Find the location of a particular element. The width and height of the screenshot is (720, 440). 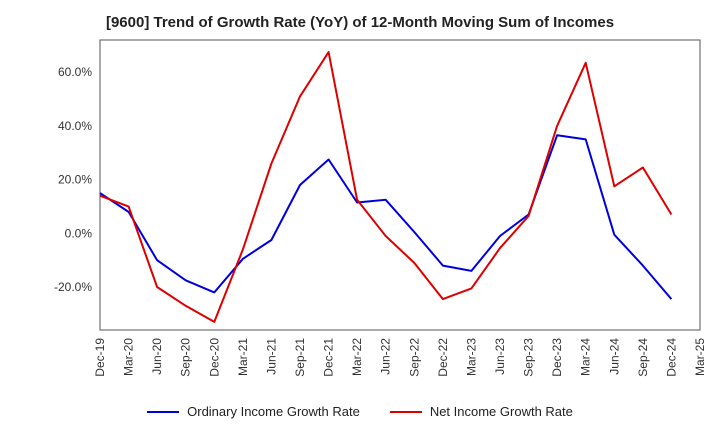

legend-item-net-income: Net Income Growth Rate is located at coordinates (481, 411).